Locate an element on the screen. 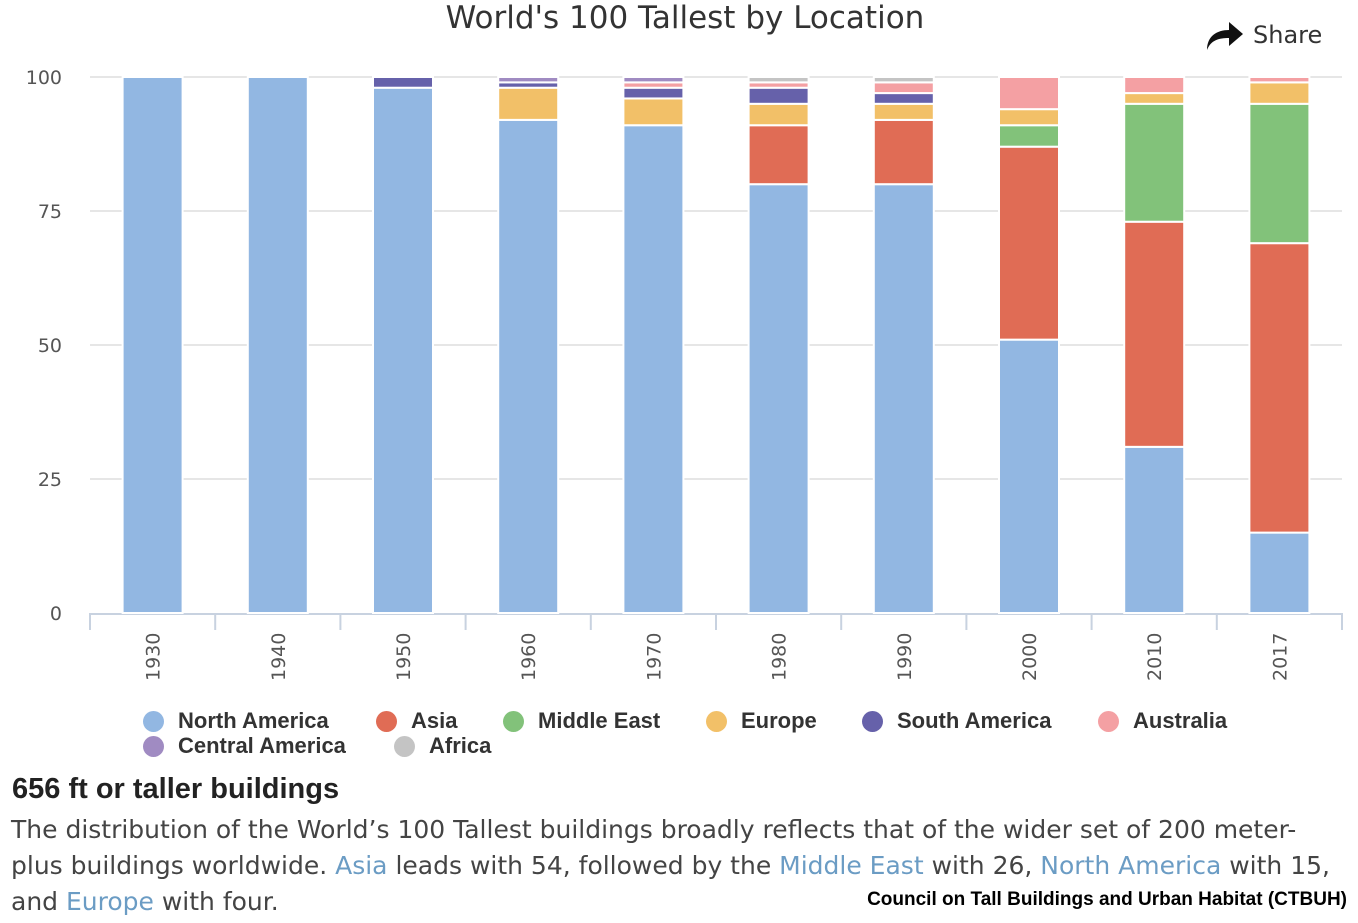  link-europe: Europe is located at coordinates (109, 901).